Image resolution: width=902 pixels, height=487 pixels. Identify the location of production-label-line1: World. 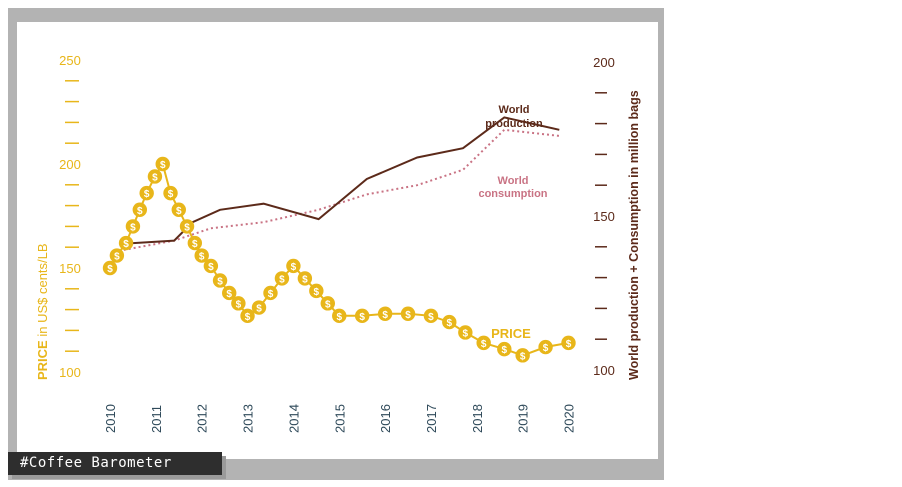
(514, 110).